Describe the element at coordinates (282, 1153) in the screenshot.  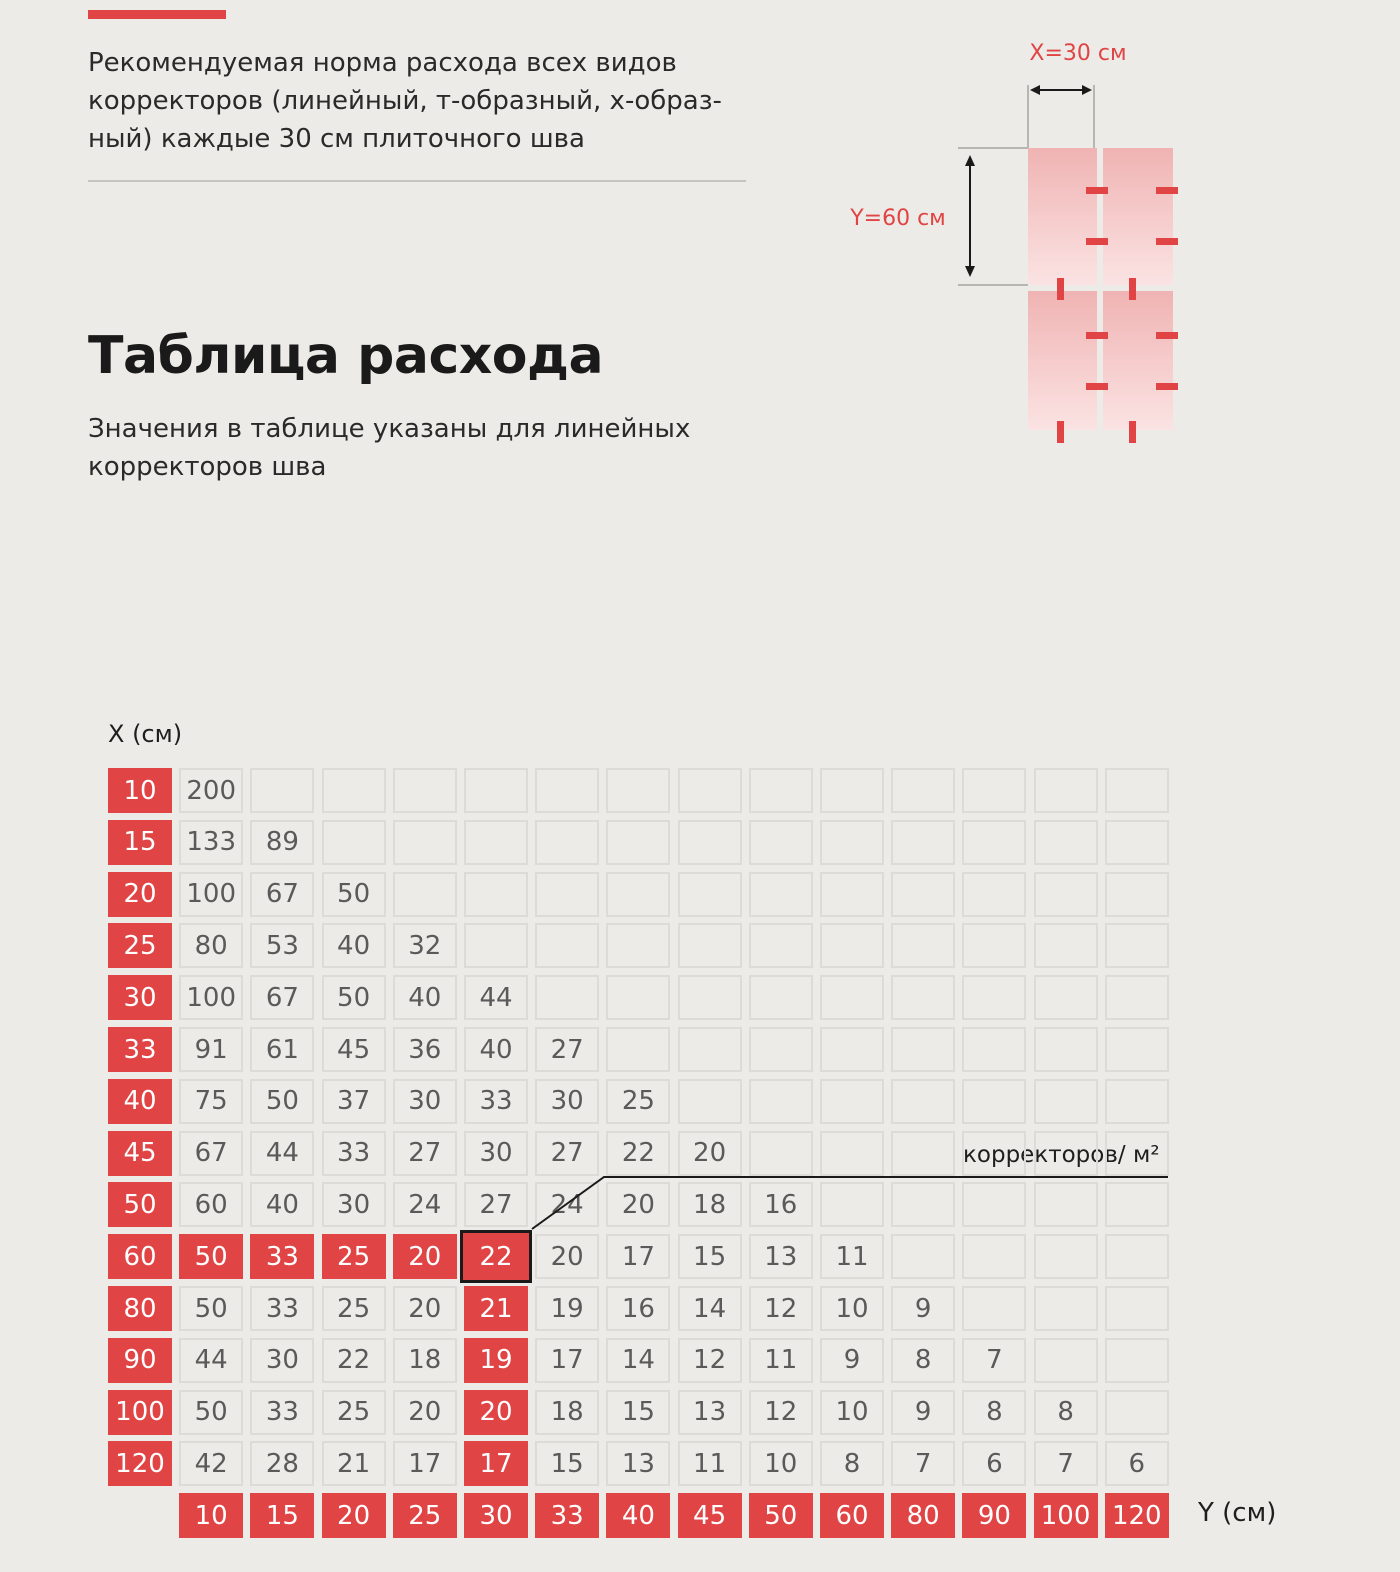
I see `table-cell: 44` at that location.